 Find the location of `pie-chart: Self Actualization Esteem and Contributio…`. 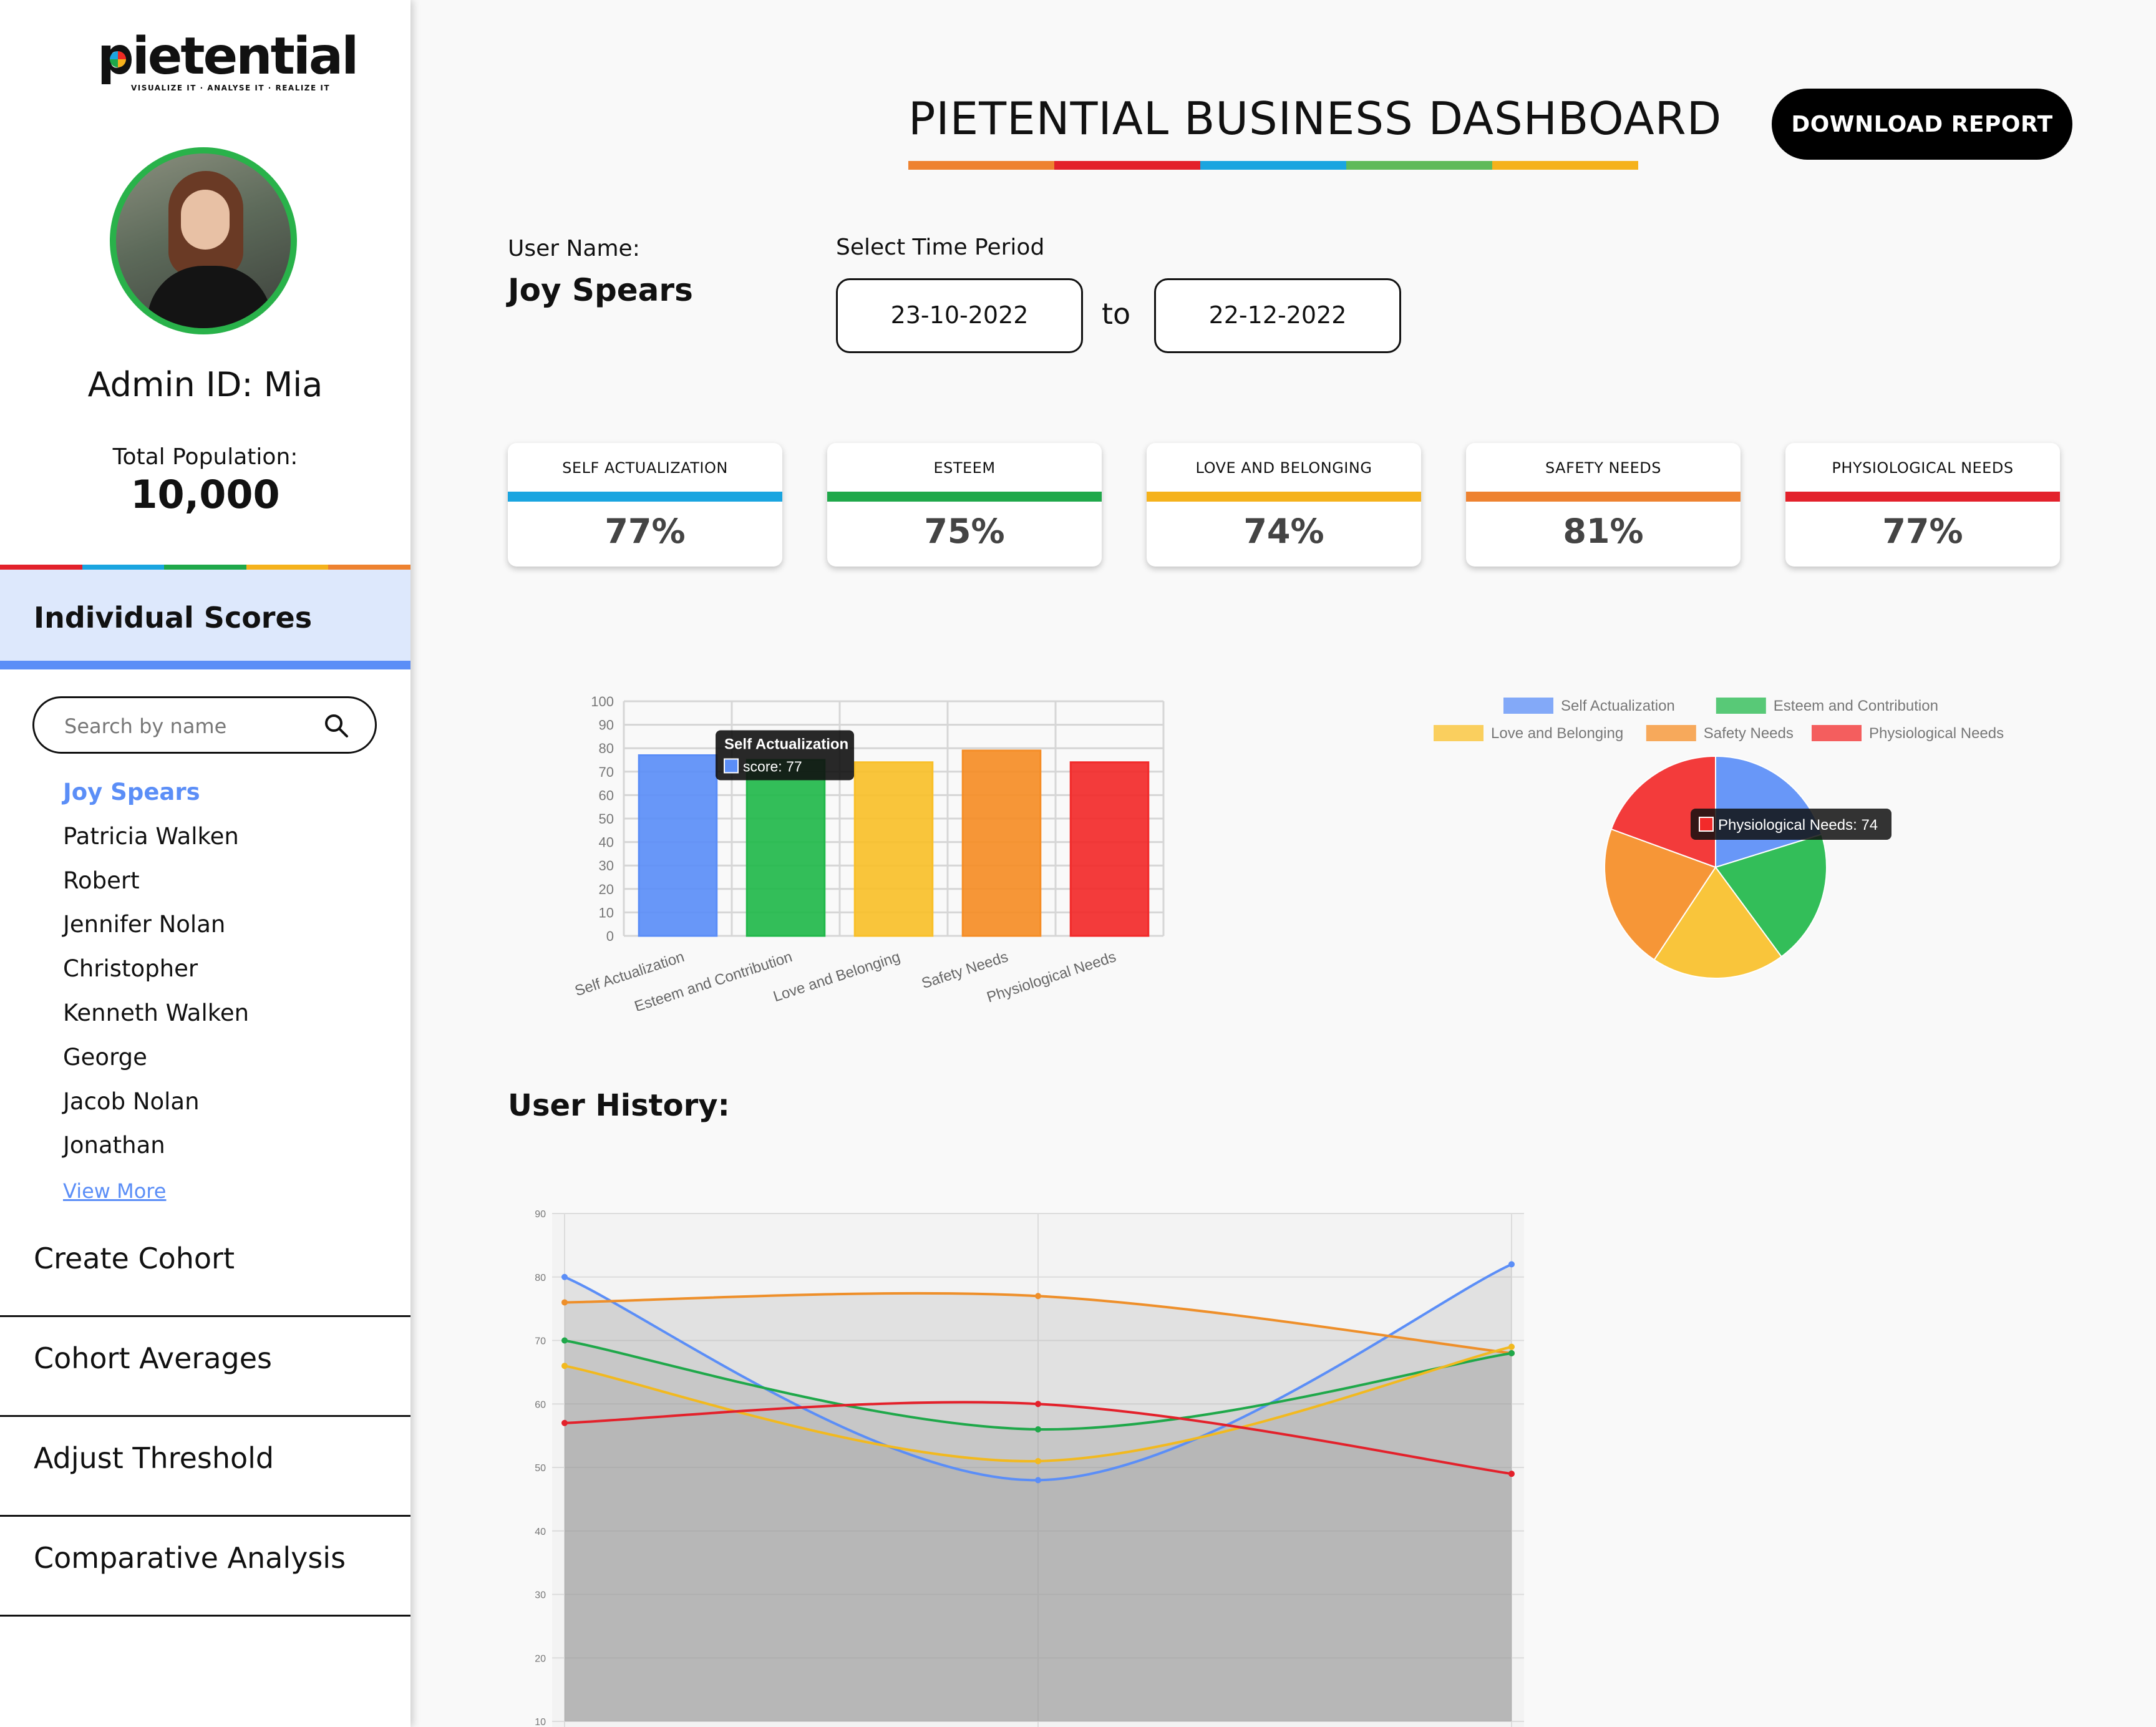

pie-chart: Self Actualization Esteem and Contributio… is located at coordinates (1715, 842).